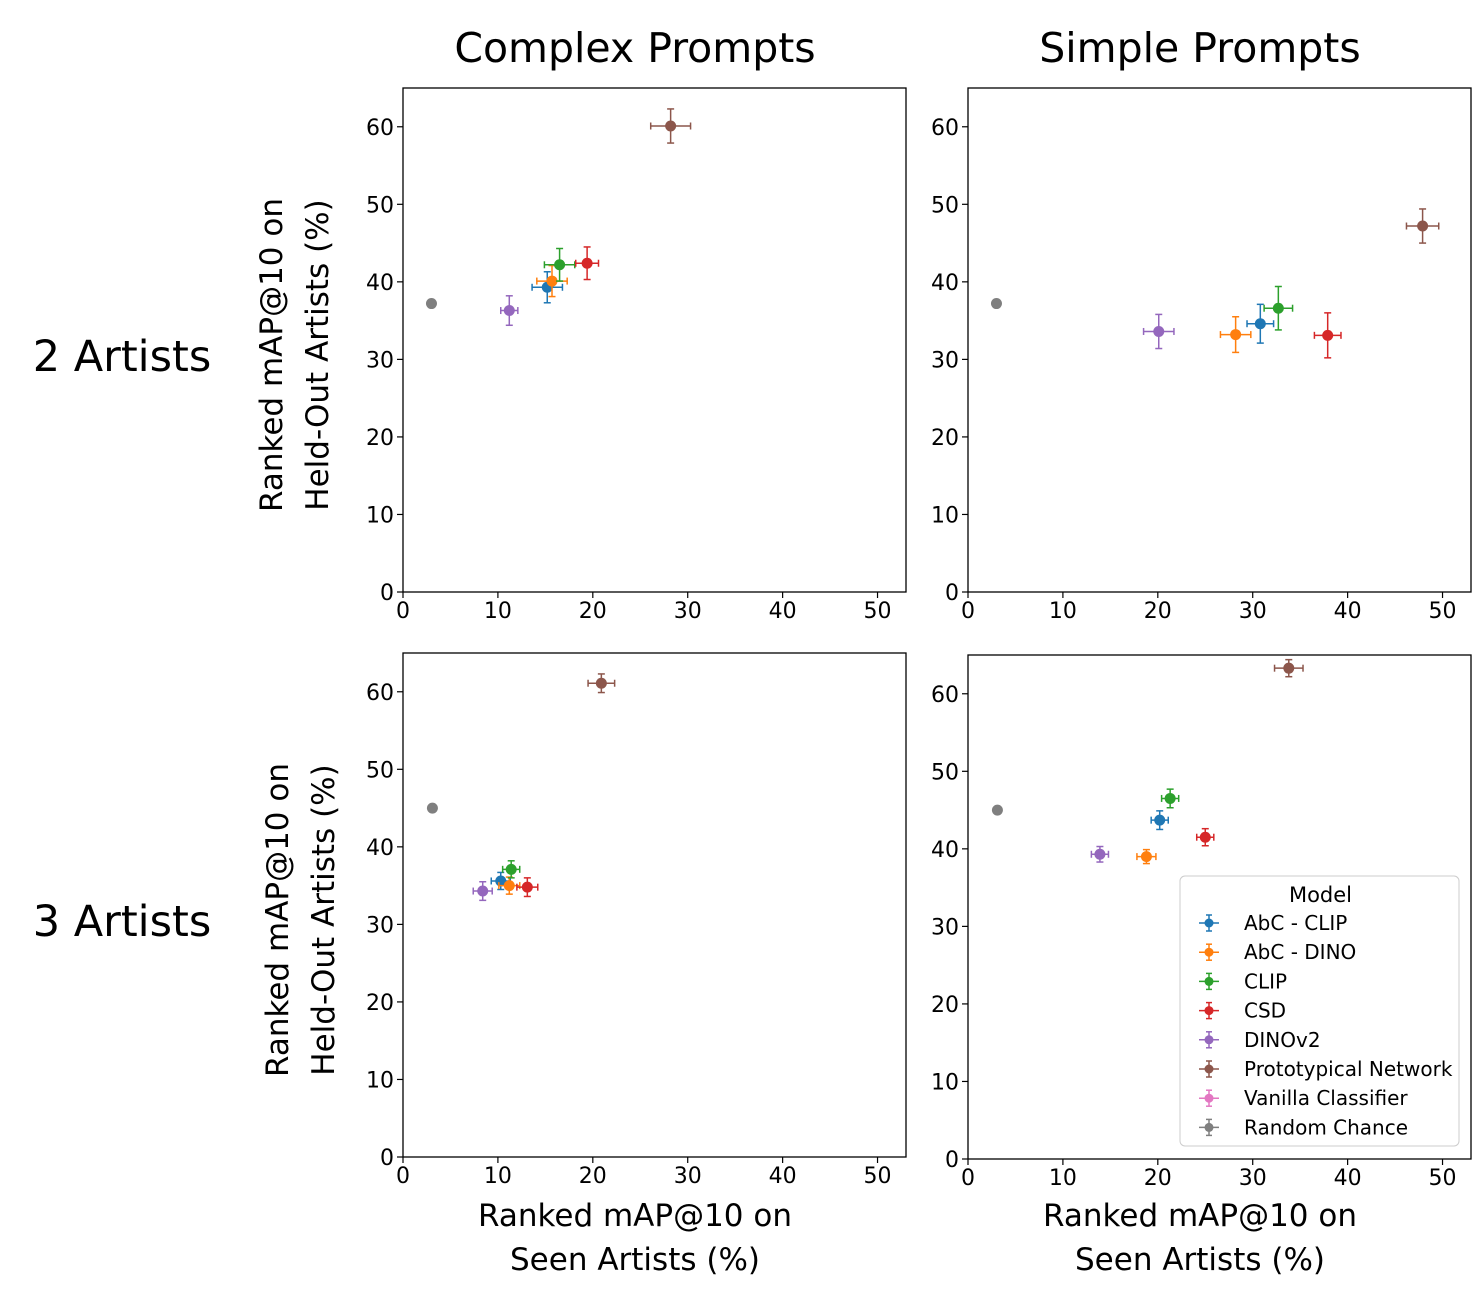  What do you see at coordinates (1300, 952) in the screenshot?
I see `legend-label: AbC - DINO` at bounding box center [1300, 952].